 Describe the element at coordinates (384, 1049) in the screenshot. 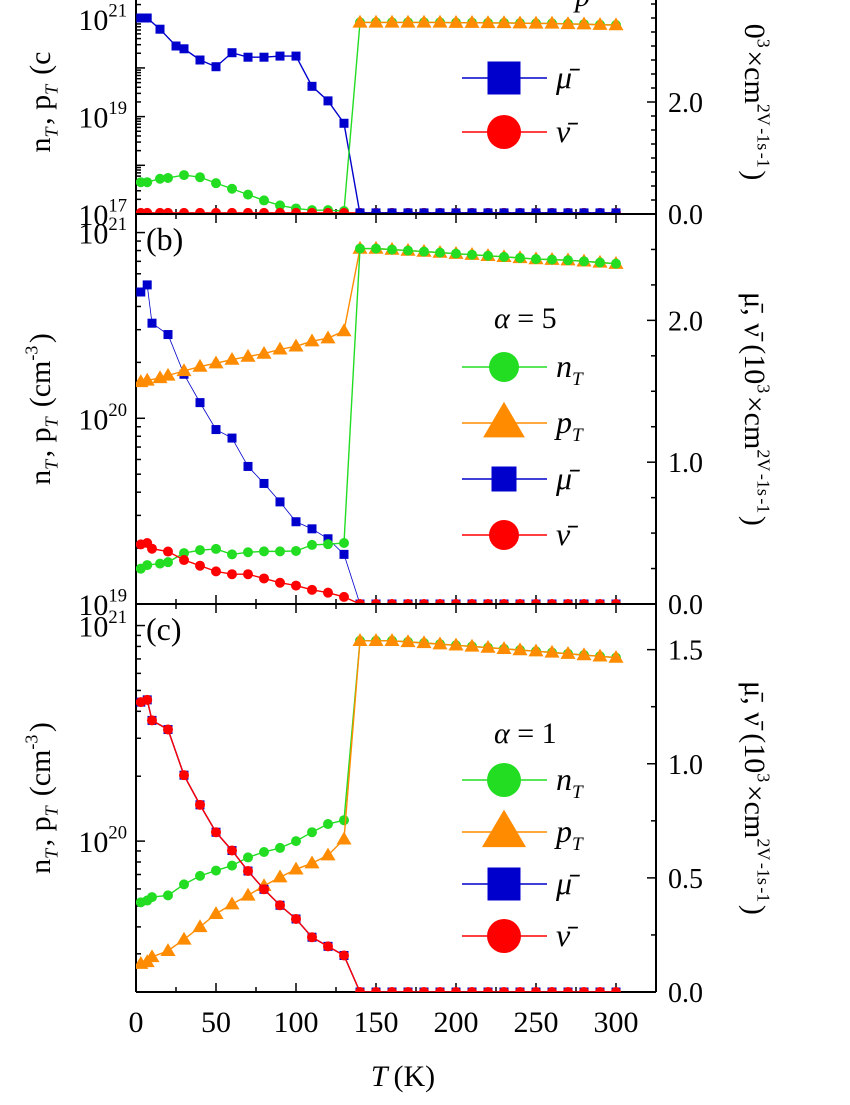

I see `x-axis-layer: T (K) 0 50 100 150 200 250 300` at that location.